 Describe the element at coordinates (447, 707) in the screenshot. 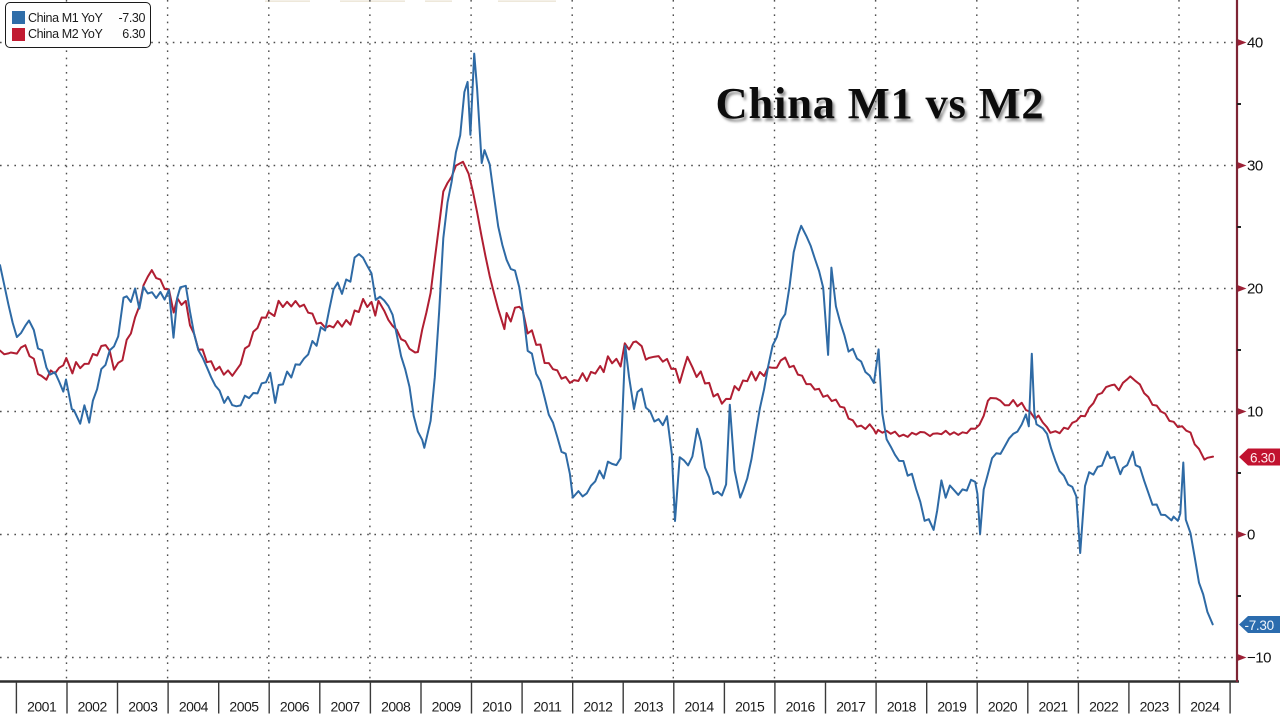

I see `svg-text: 2009` at that location.